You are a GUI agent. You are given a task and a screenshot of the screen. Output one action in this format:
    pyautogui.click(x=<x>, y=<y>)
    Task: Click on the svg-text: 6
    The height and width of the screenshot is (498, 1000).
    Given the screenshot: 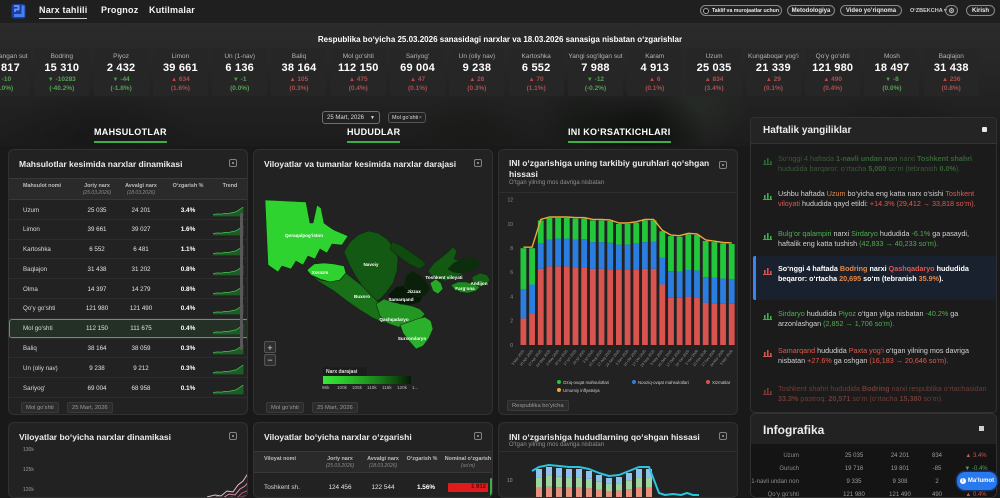 What is the action you would take?
    pyautogui.click(x=511, y=273)
    